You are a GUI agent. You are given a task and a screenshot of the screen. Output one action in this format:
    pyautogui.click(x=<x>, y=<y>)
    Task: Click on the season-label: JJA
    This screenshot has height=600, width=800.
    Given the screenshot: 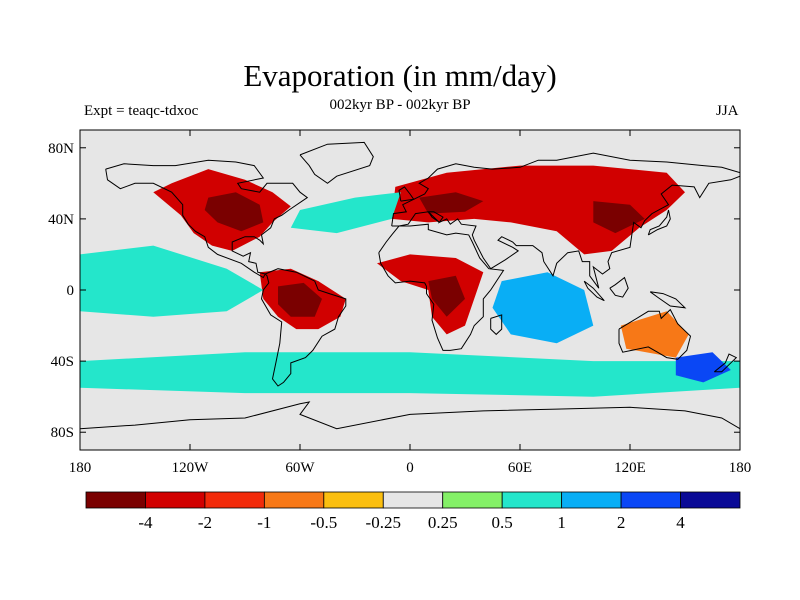 What is the action you would take?
    pyautogui.click(x=727, y=111)
    